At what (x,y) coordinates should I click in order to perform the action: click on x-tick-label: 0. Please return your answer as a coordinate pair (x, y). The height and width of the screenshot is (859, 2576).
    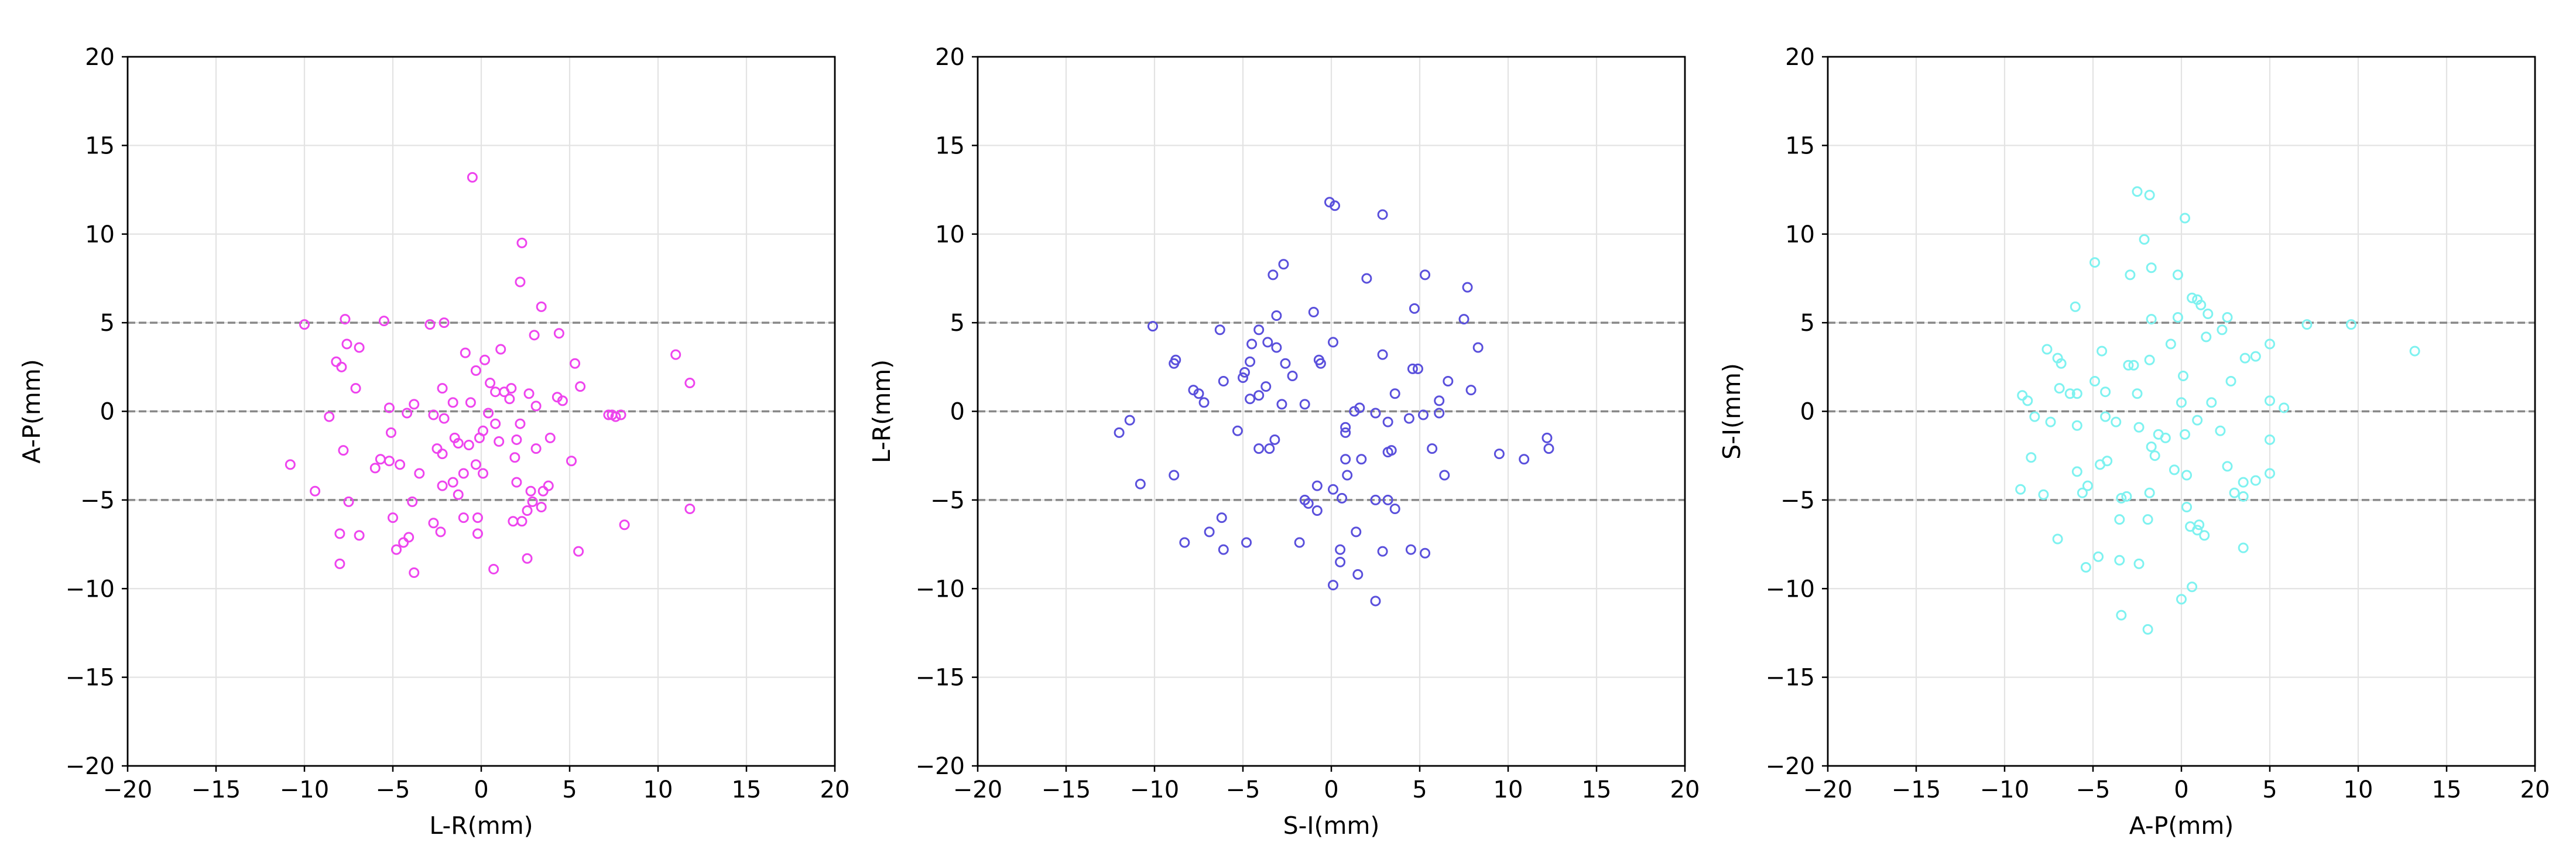
    Looking at the image, I should click on (481, 790).